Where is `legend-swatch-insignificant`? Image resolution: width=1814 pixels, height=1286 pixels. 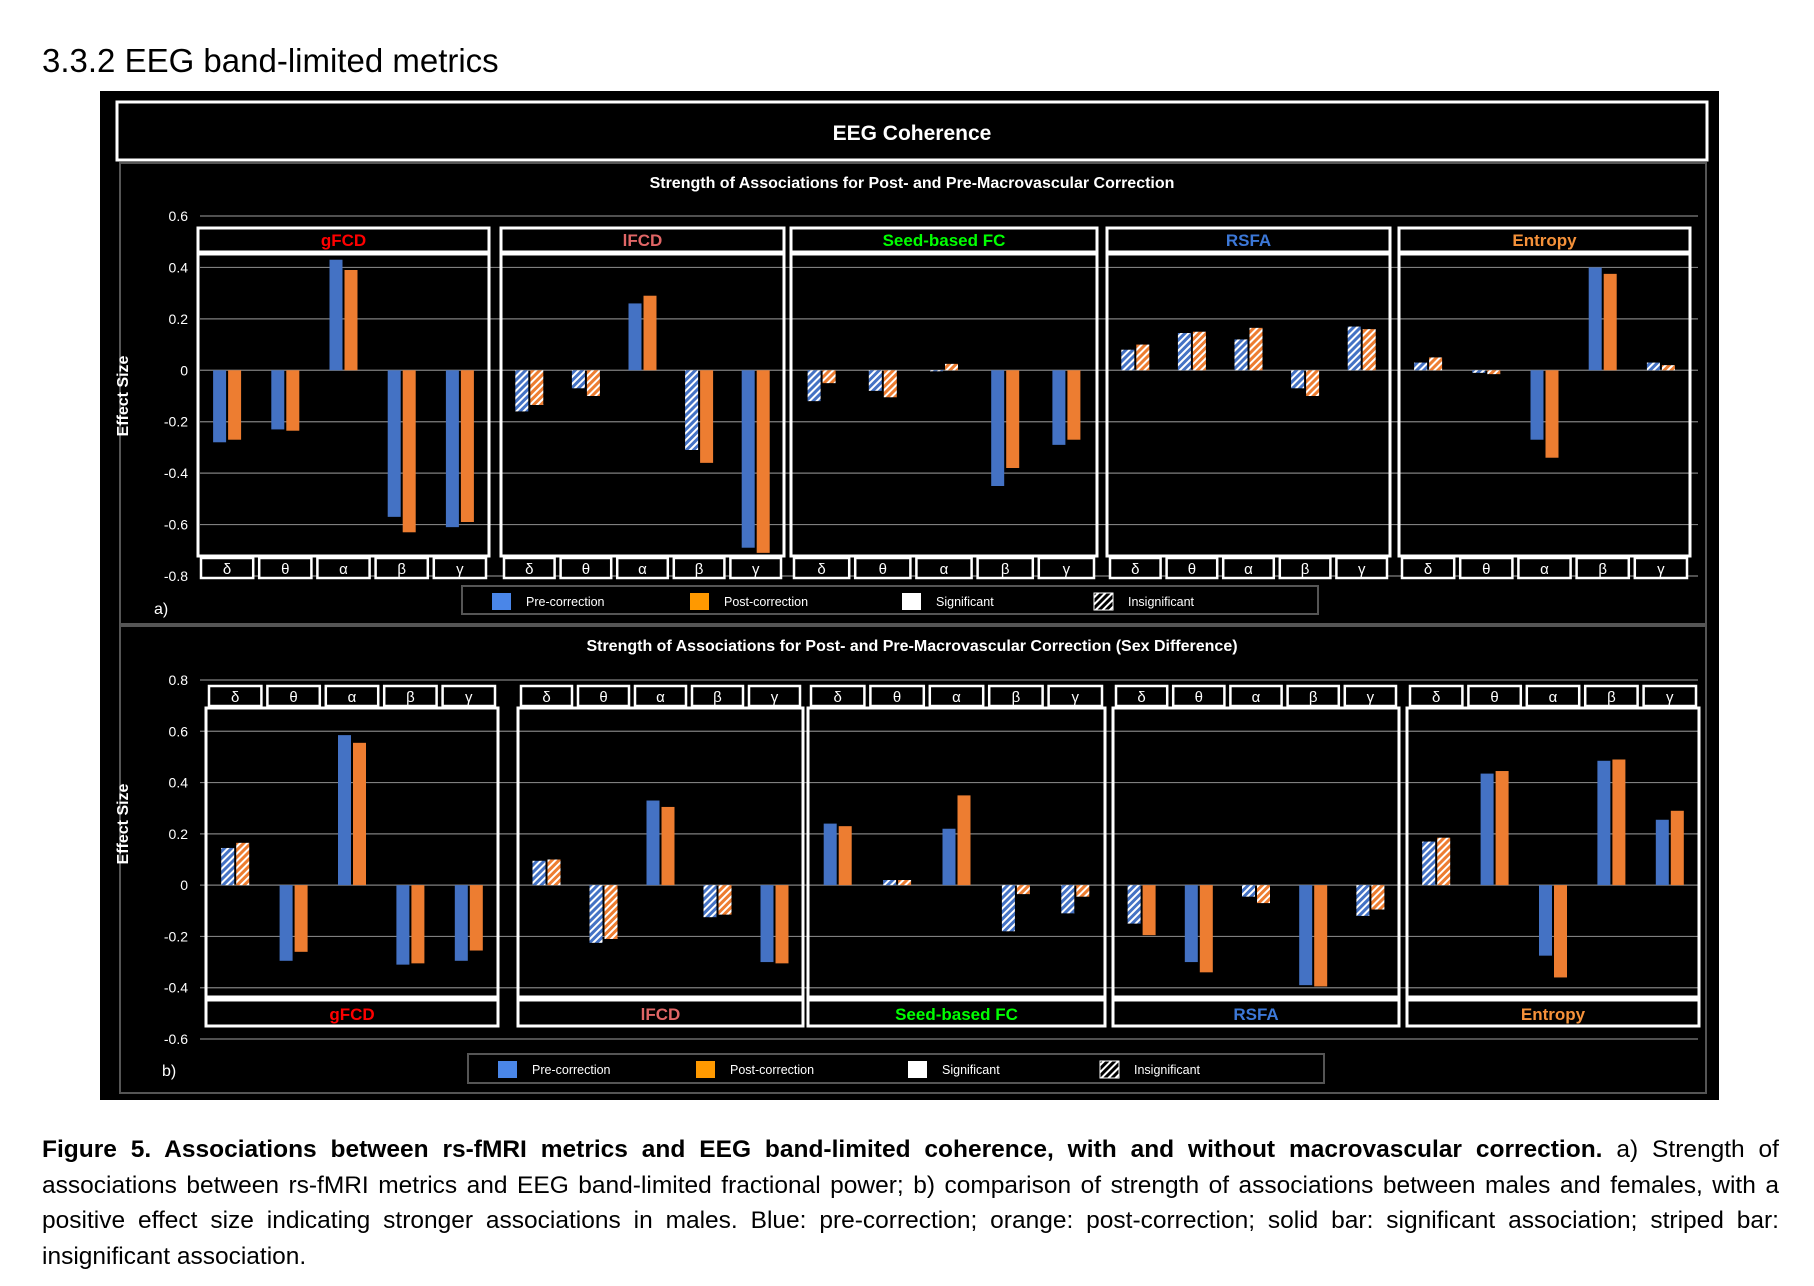
legend-swatch-insignificant is located at coordinates (1109, 1069).